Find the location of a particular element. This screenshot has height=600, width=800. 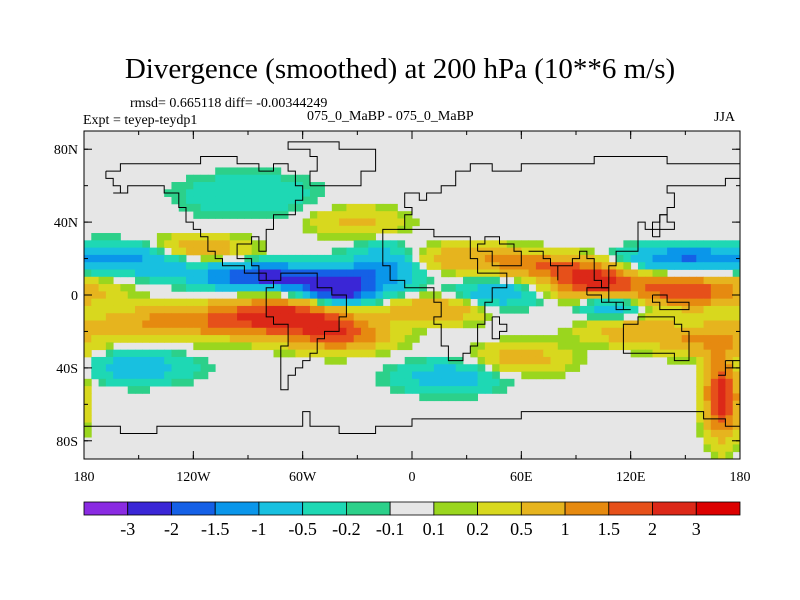

experiment-subtitle: Expt = teyep-teydp1 is located at coordinates (140, 120).